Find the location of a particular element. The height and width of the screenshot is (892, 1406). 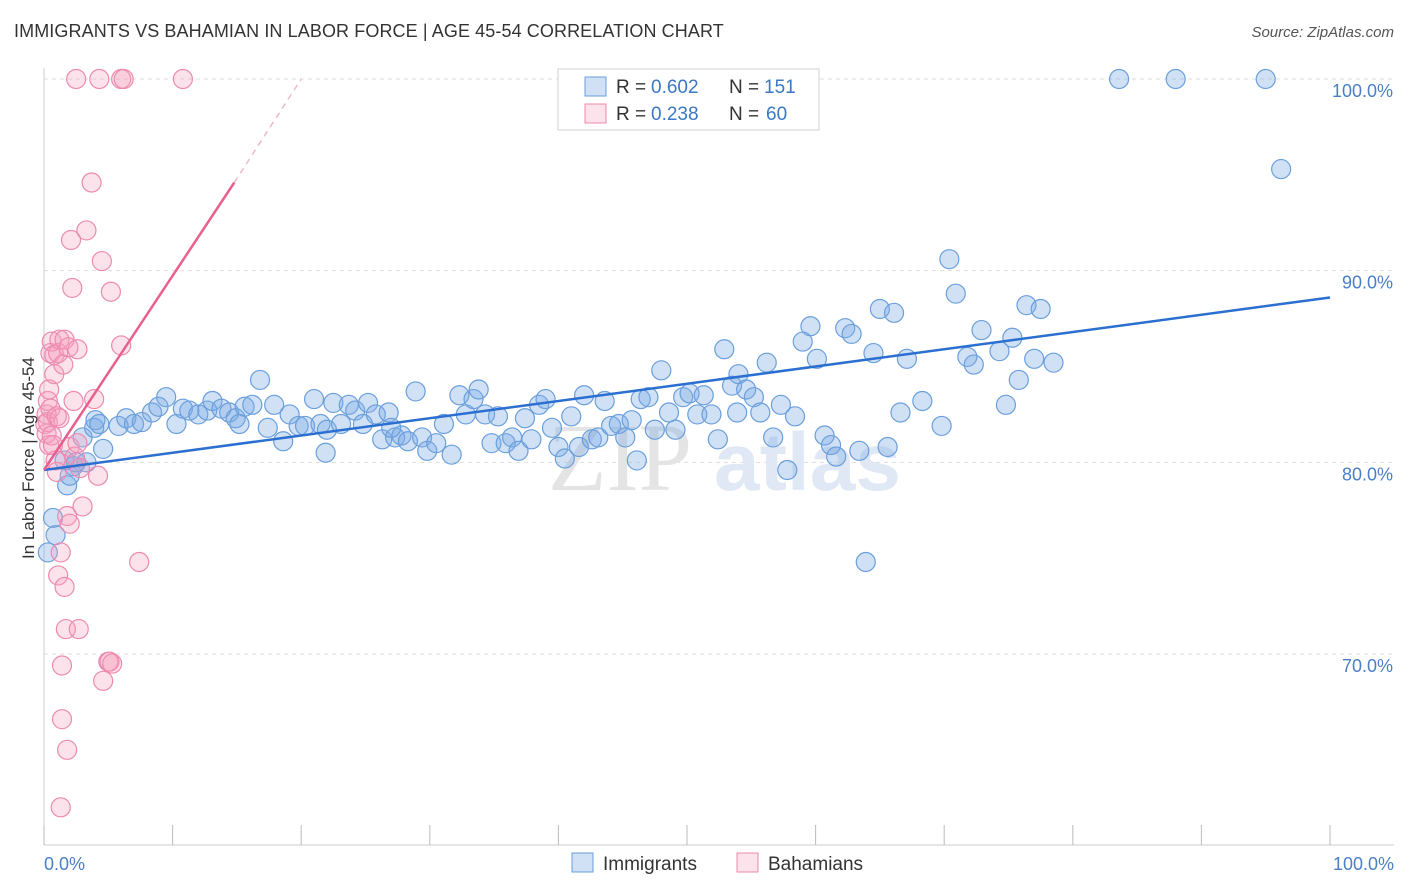

bahamians-points is located at coordinates (114, 443).